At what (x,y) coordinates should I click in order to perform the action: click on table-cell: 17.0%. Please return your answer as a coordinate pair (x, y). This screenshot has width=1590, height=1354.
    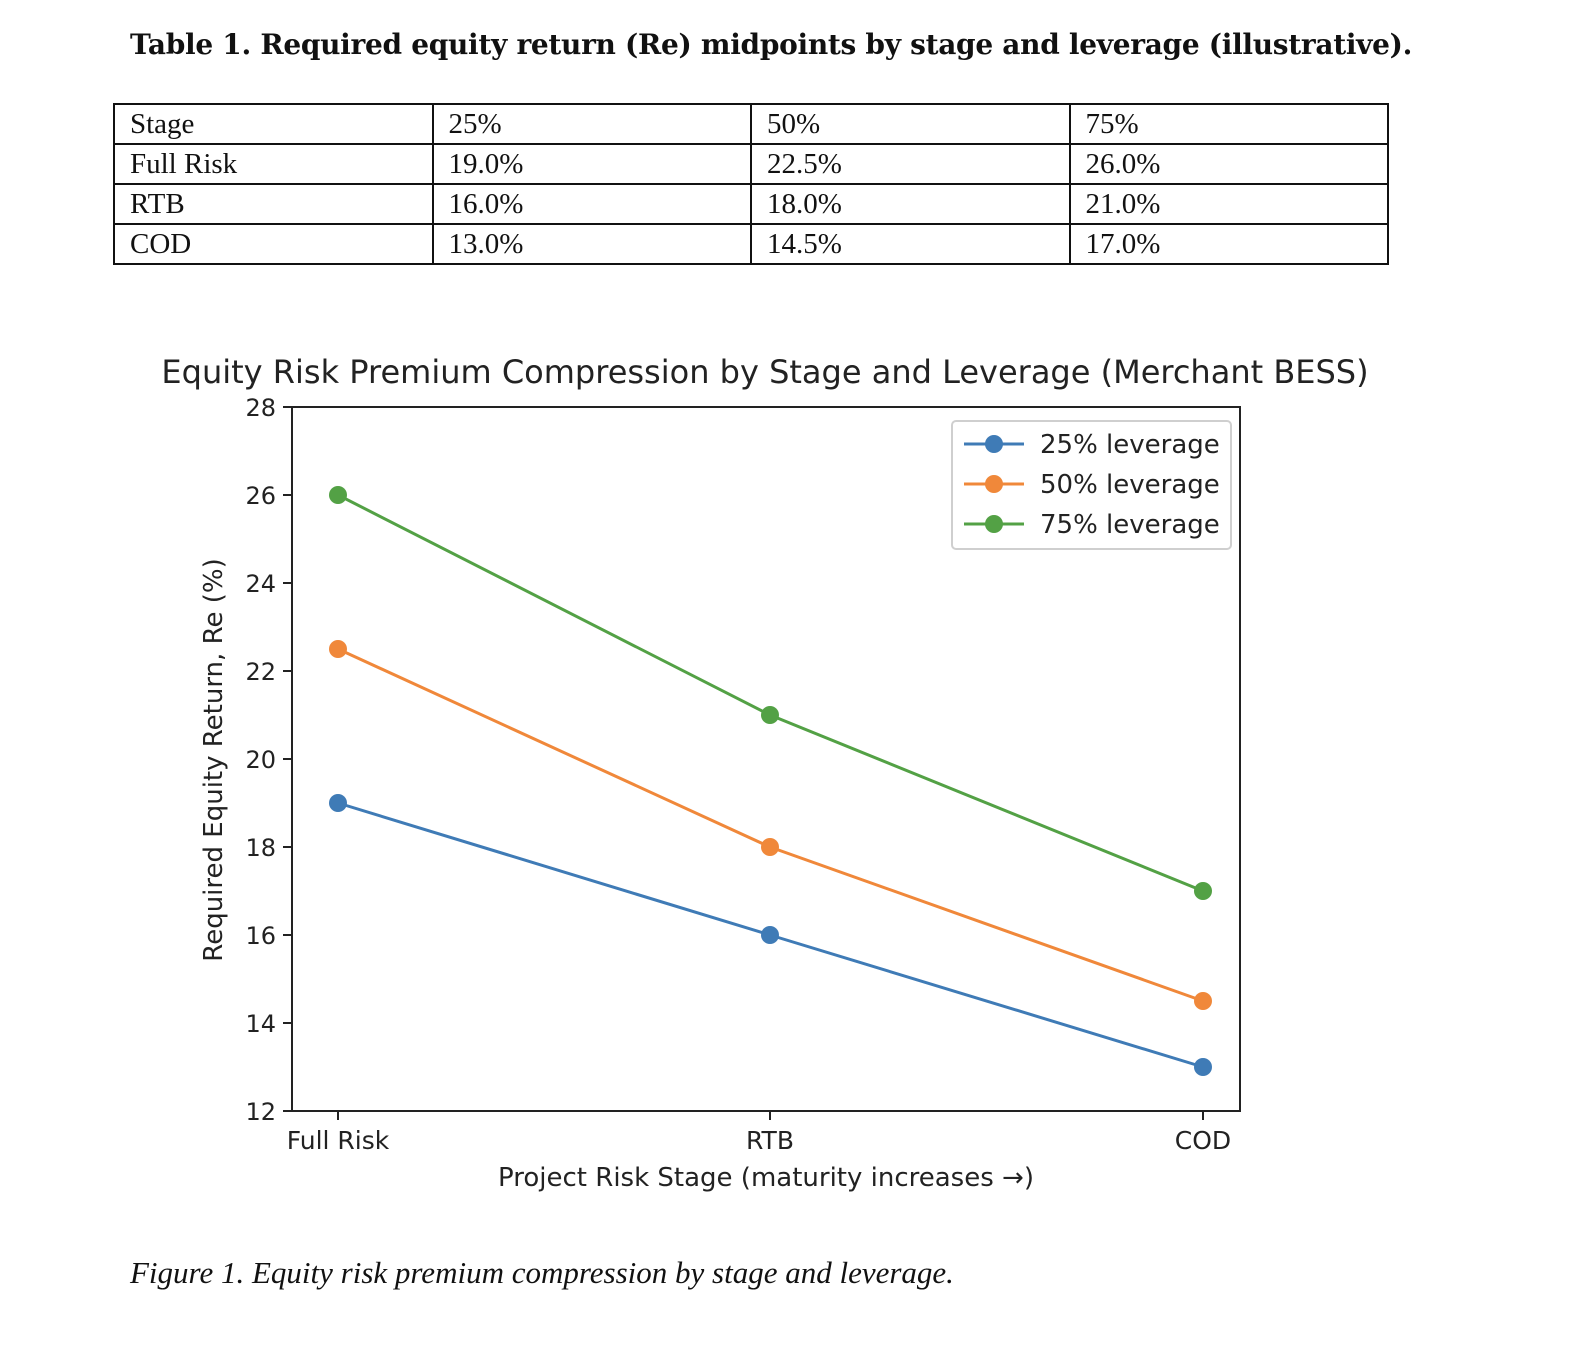
    Looking at the image, I should click on (1228, 244).